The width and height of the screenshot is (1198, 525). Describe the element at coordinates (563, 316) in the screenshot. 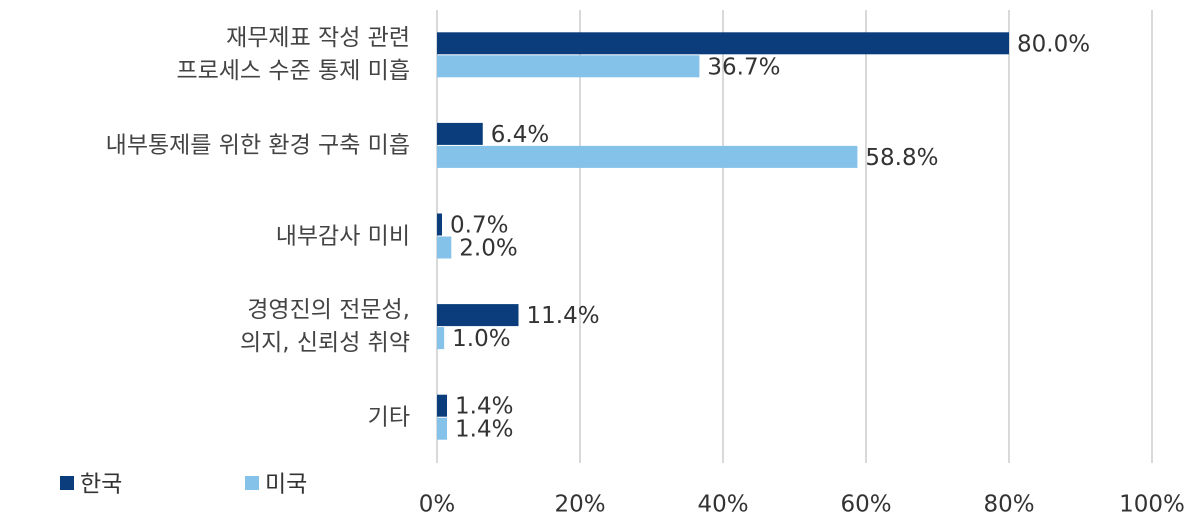

I see `data-label: 11.4%` at that location.